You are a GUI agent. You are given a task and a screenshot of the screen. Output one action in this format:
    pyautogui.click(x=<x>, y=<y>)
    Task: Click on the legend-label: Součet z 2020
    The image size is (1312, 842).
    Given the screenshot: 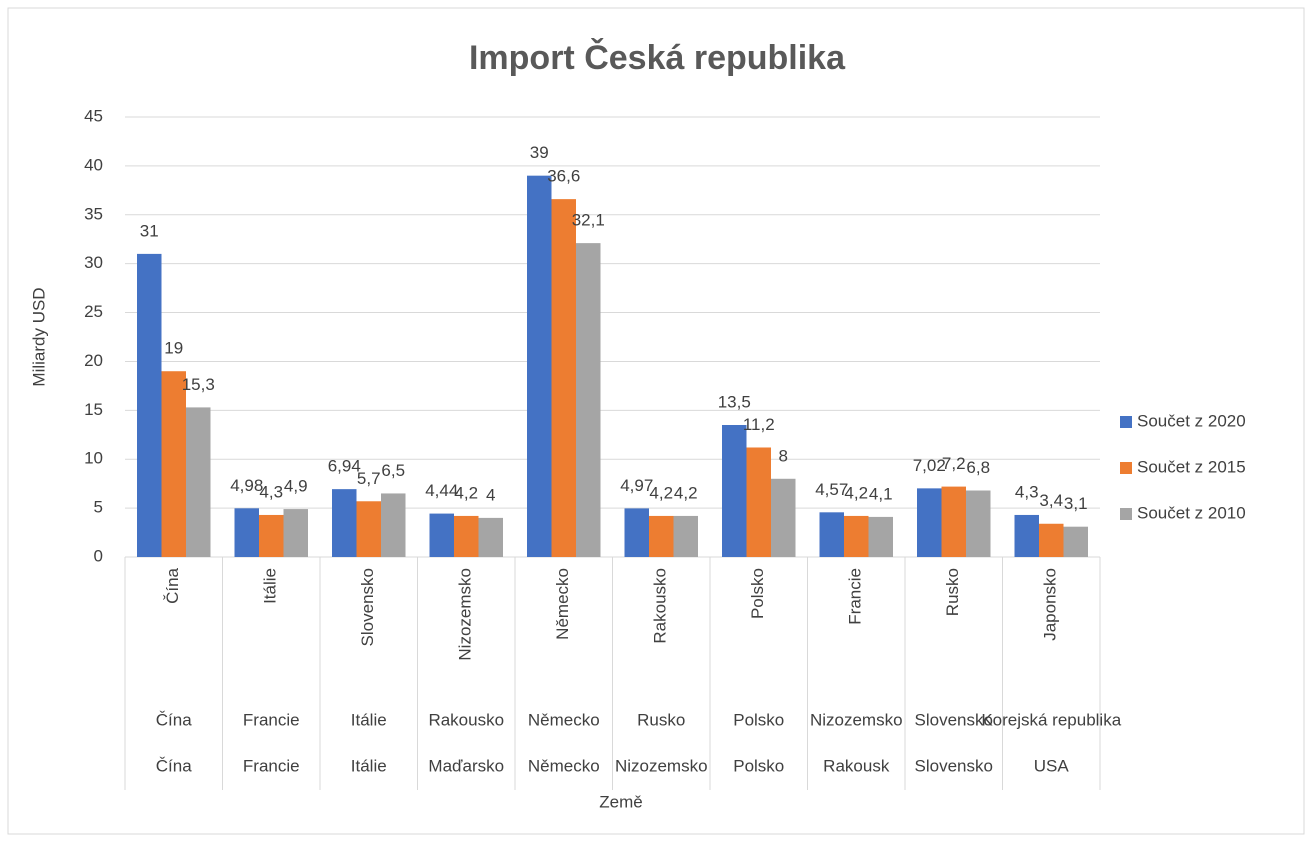 What is the action you would take?
    pyautogui.click(x=1191, y=420)
    